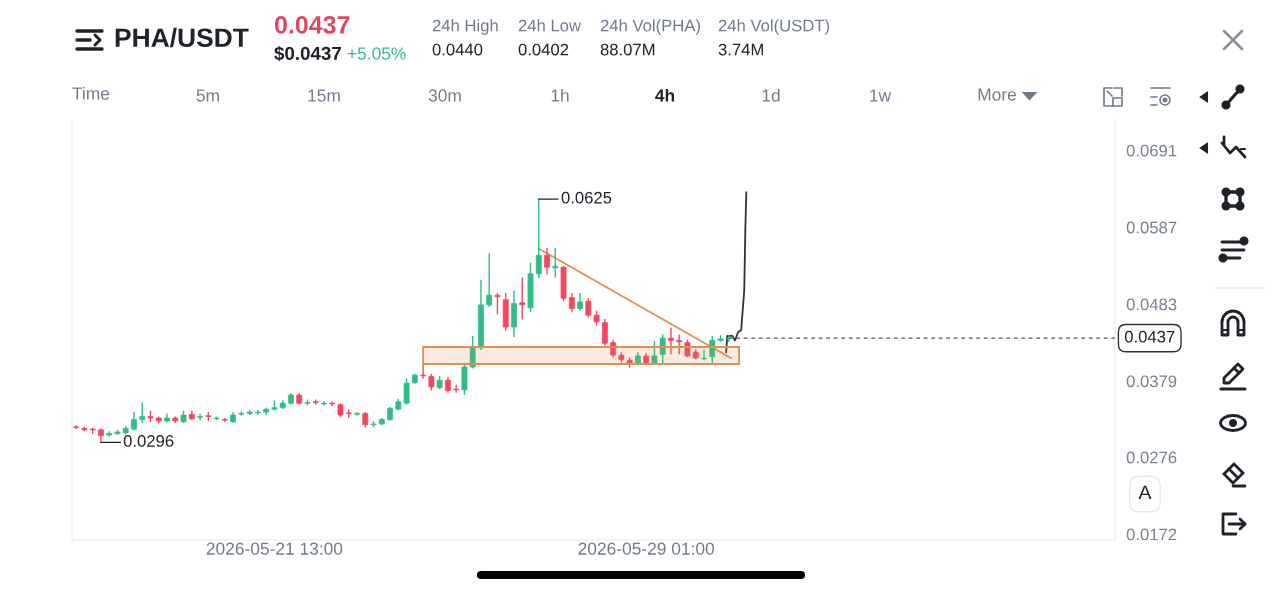  I want to click on annotation: 0.0296, so click(148, 441).